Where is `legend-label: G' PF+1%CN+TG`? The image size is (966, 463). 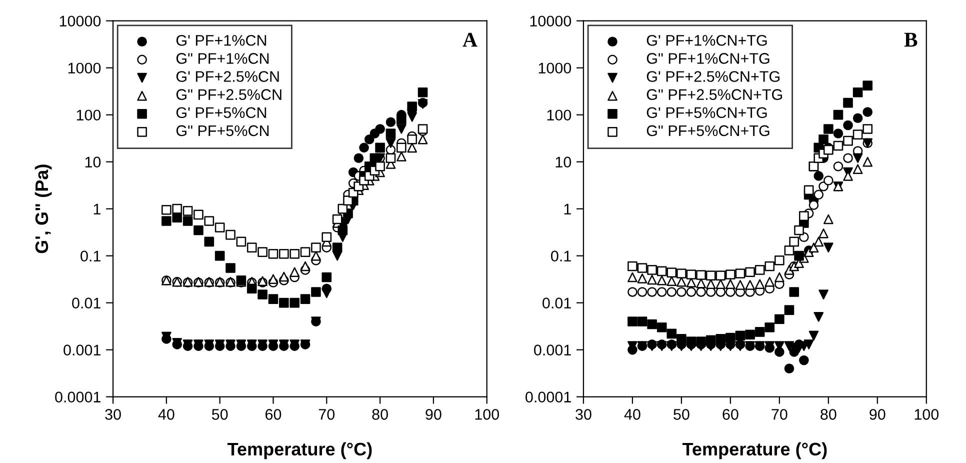
legend-label: G' PF+1%CN+TG is located at coordinates (706, 40).